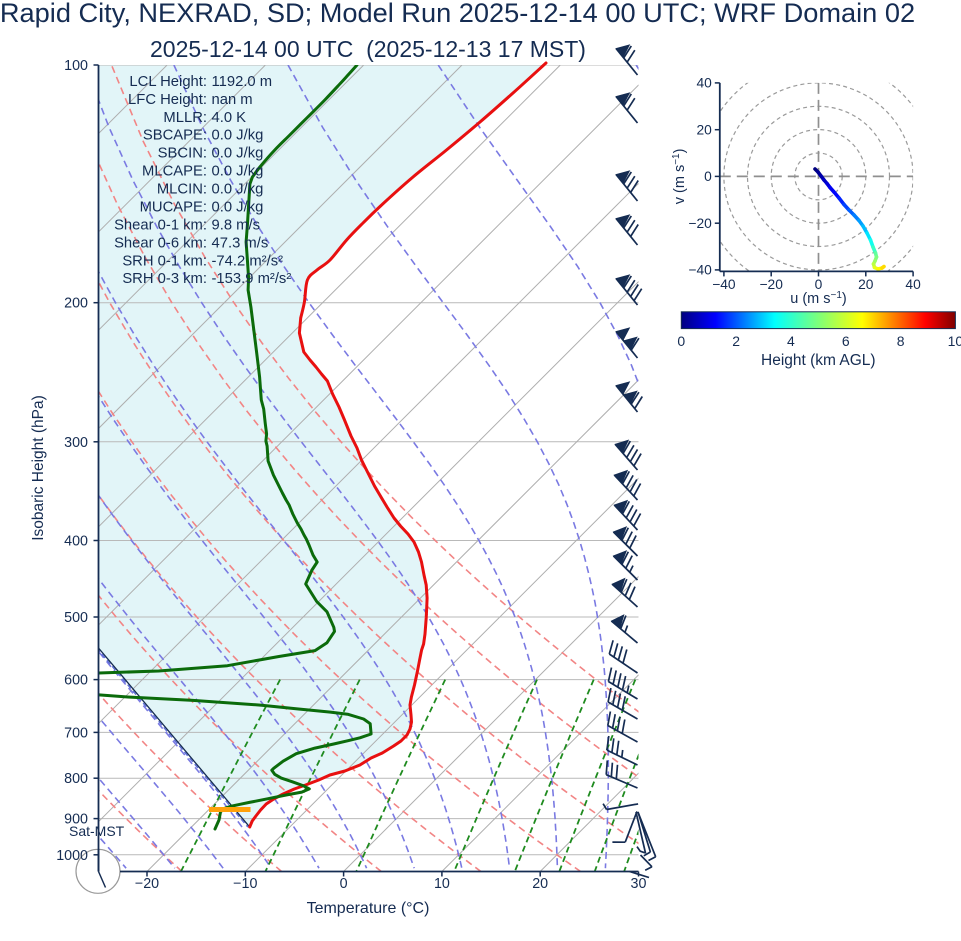  I want to click on svg-text: 1192.0 m, so click(242, 82).